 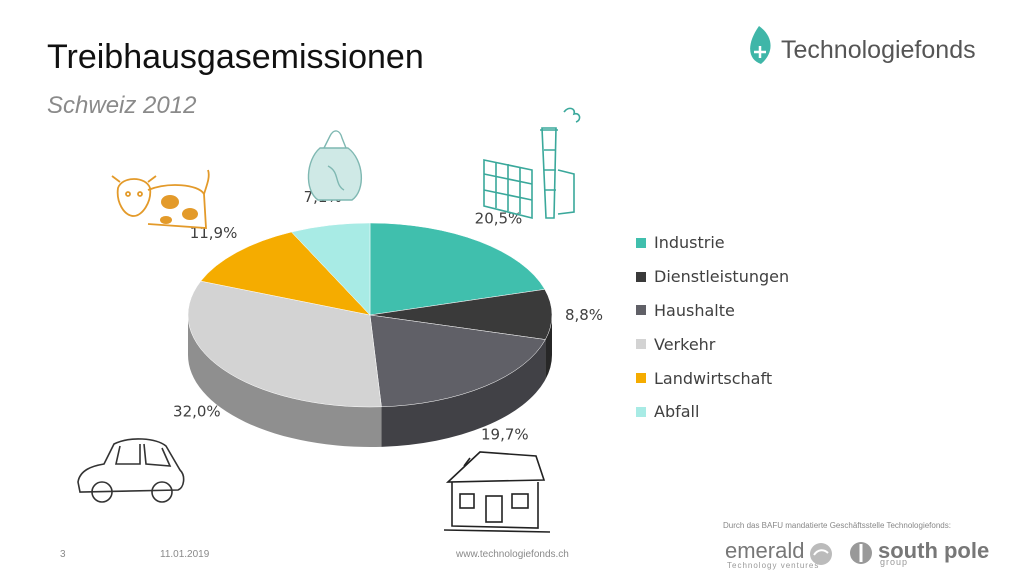 I want to click on south-pole-logo: south pole, so click(x=934, y=550).